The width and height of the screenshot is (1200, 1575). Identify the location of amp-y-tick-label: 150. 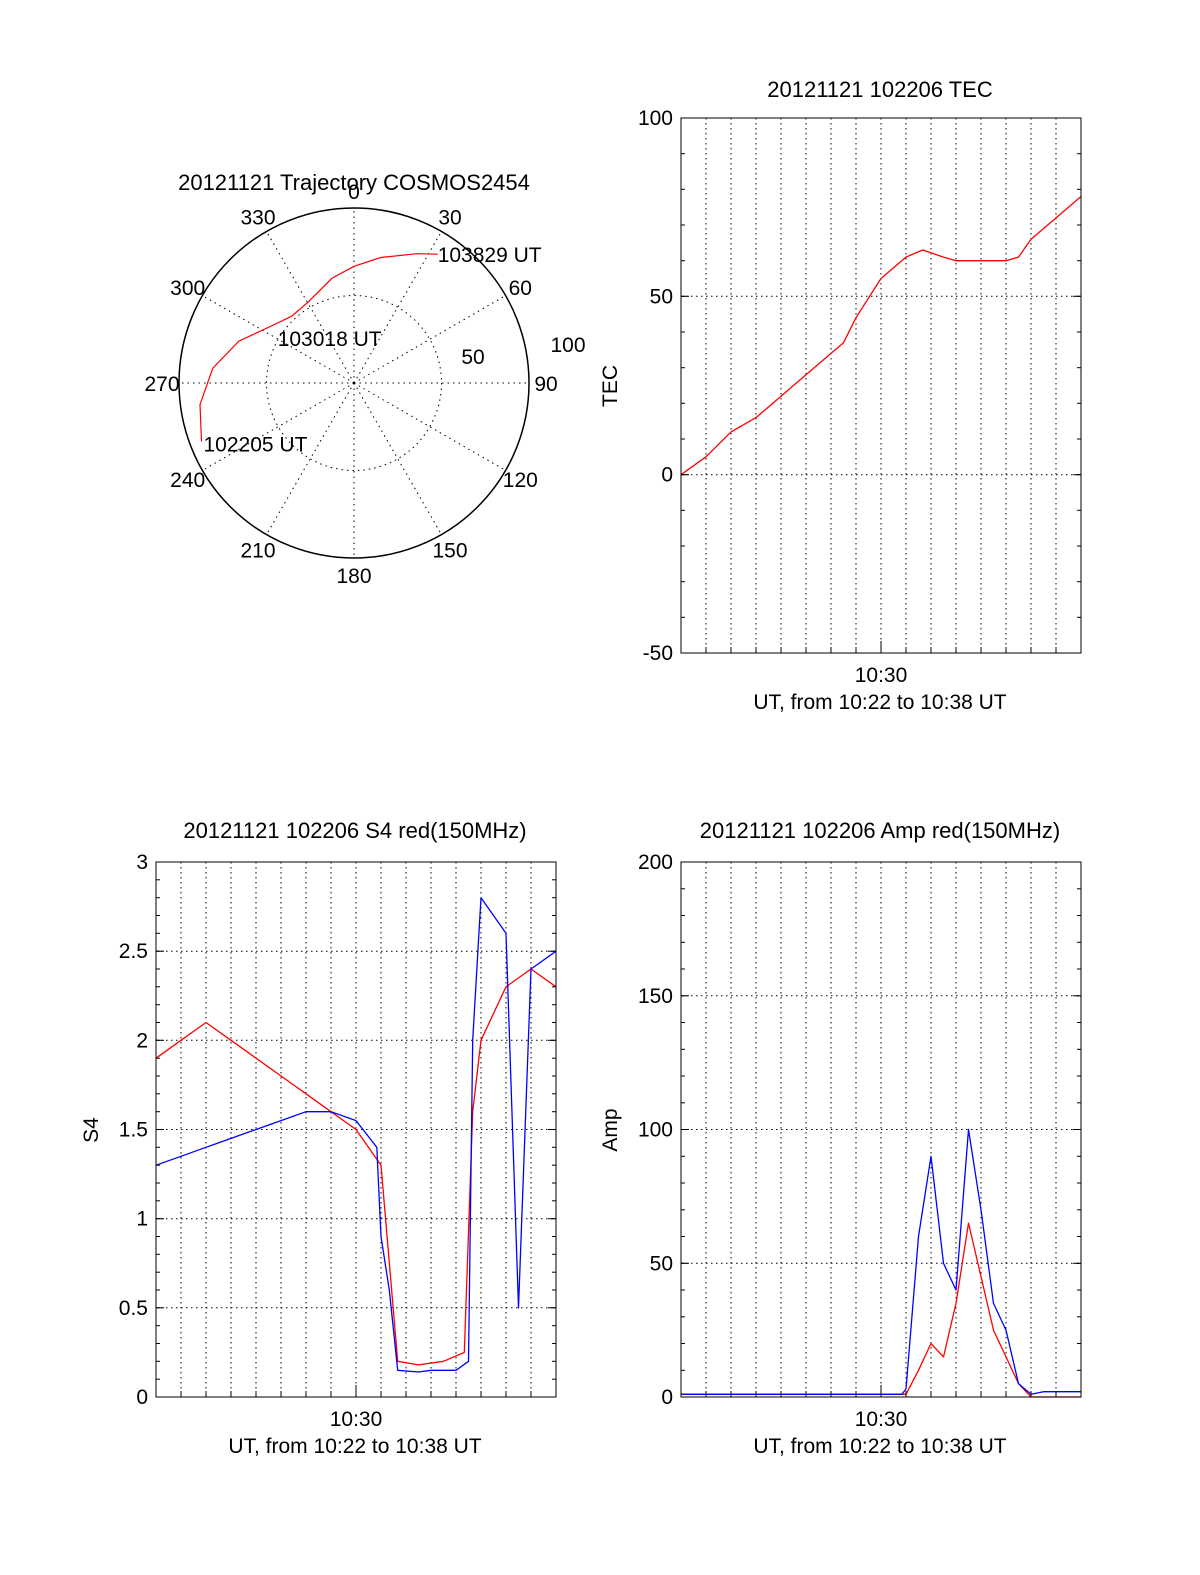
(655, 996).